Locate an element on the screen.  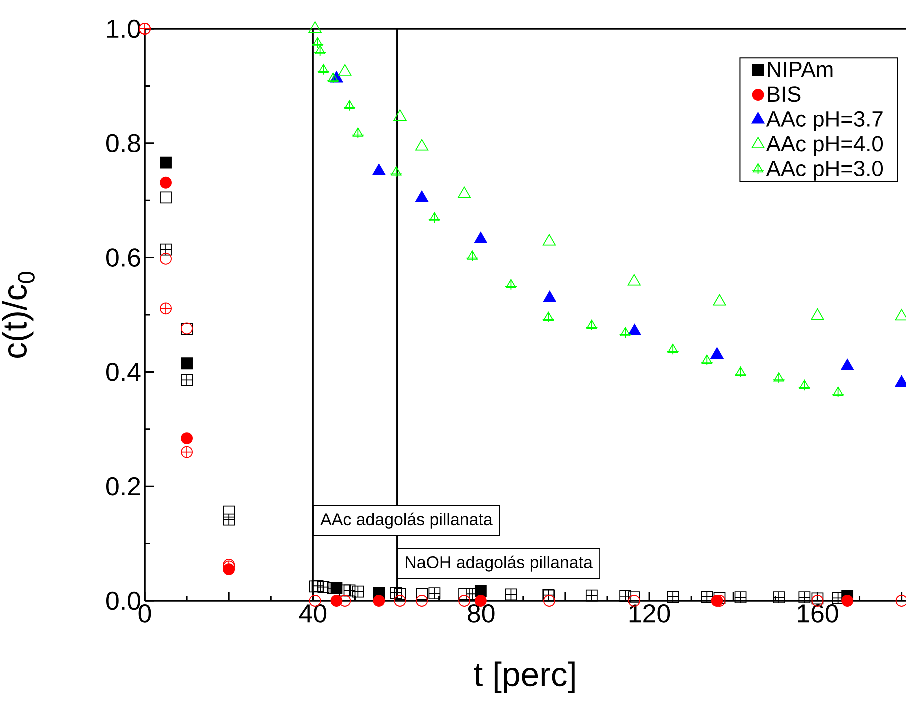
y-tick-label: 0.6 is located at coordinates (123, 257).